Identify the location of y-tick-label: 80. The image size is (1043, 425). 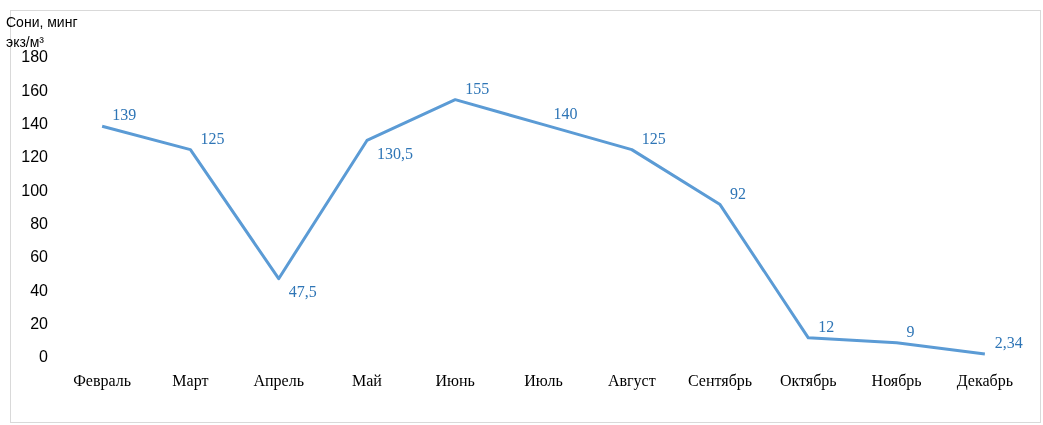
(39, 223).